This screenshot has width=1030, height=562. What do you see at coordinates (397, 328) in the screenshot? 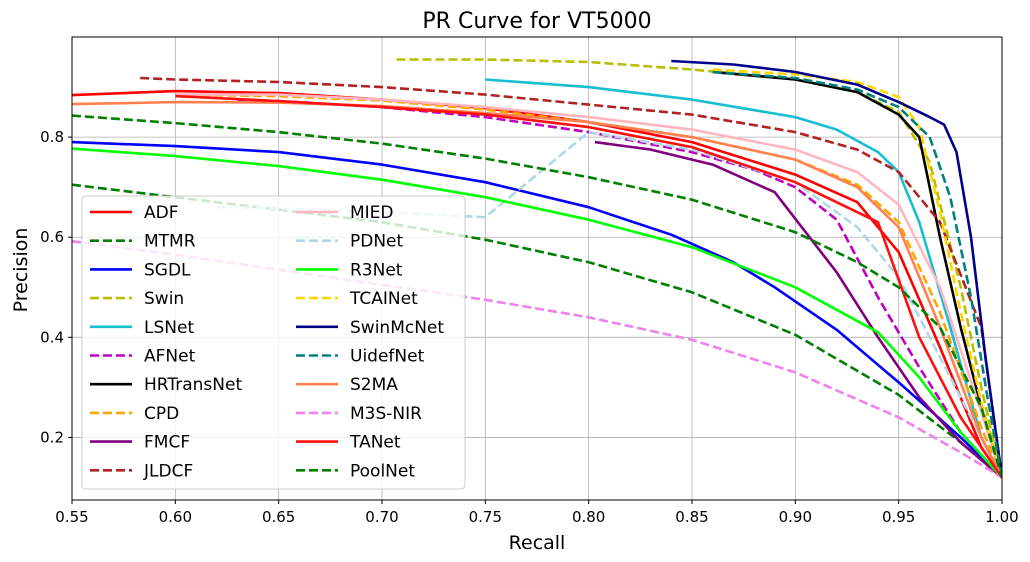
I see `legend-label: SwinMcNet` at bounding box center [397, 328].